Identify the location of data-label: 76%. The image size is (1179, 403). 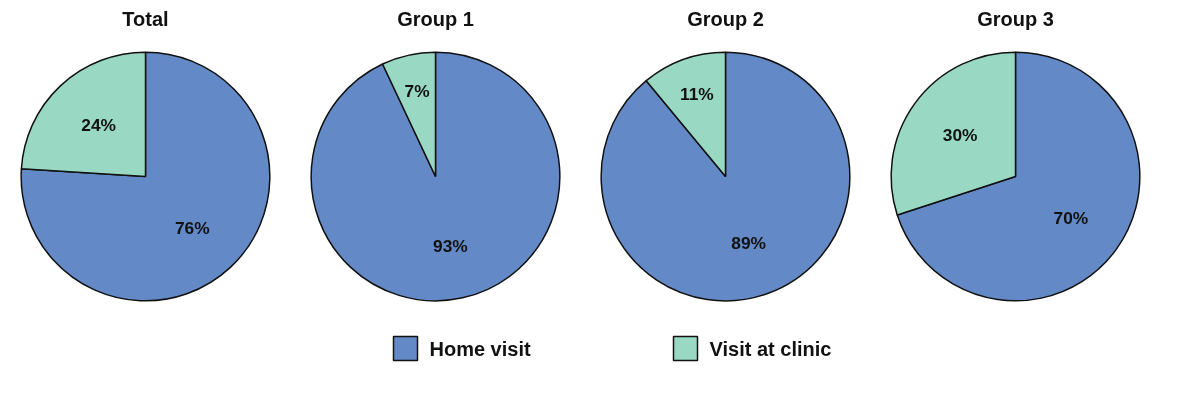
(192, 228).